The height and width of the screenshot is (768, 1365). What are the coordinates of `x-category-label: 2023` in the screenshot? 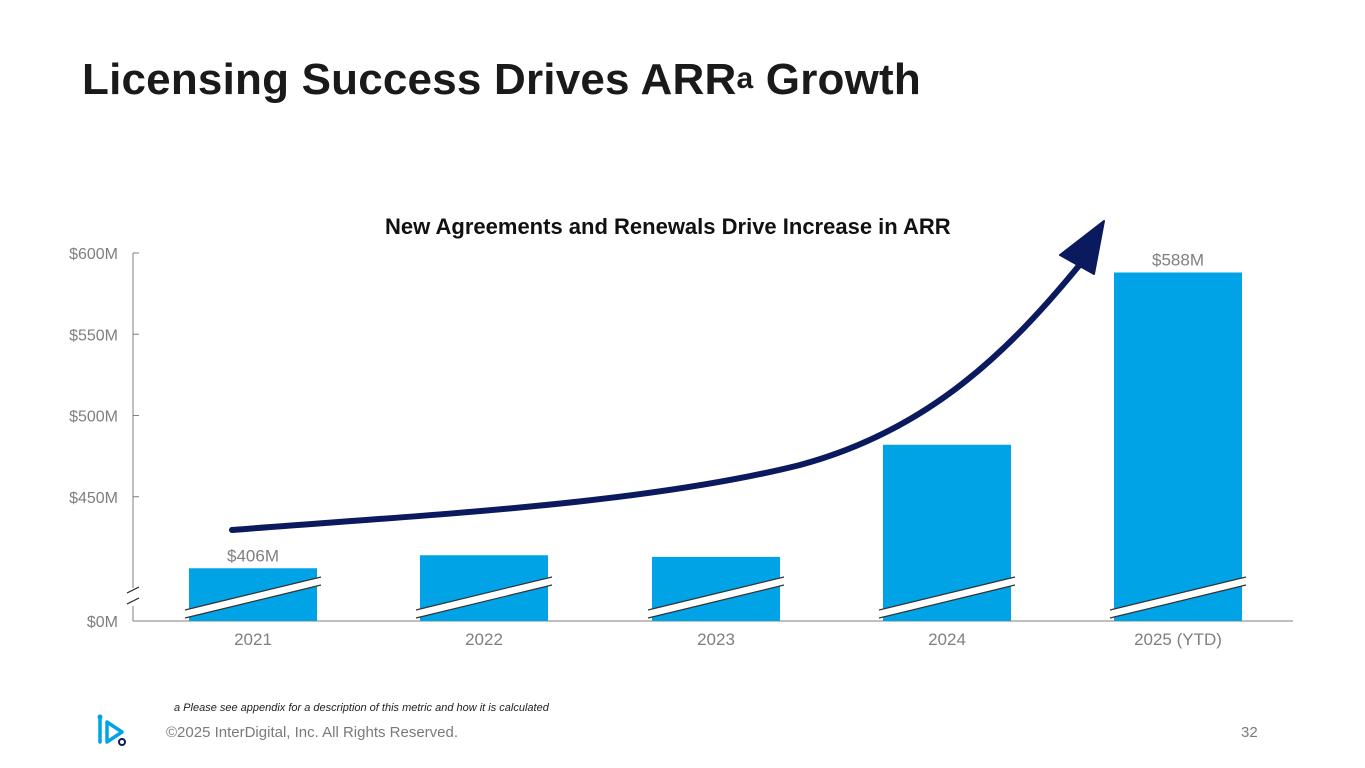 It's located at (716, 639).